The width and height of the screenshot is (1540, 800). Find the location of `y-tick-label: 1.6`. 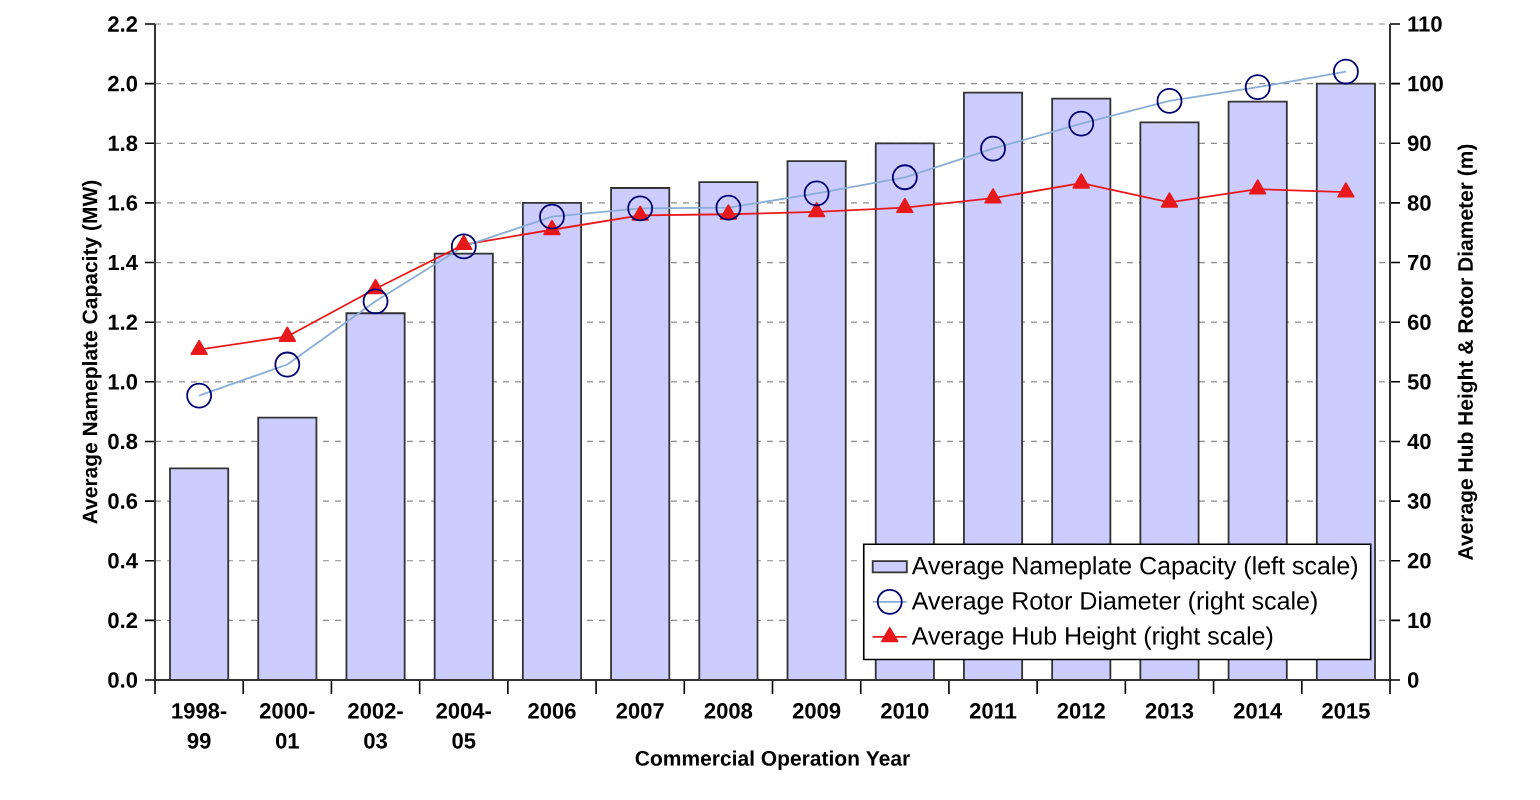

y-tick-label: 1.6 is located at coordinates (123, 203).